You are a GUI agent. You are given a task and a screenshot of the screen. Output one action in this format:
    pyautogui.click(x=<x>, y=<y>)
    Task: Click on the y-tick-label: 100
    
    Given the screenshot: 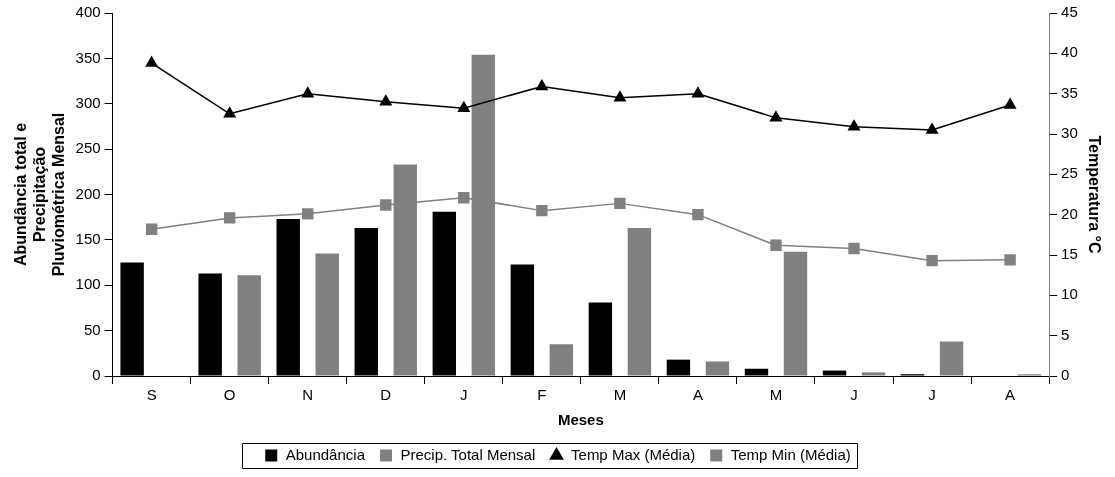 What is the action you would take?
    pyautogui.click(x=88, y=284)
    